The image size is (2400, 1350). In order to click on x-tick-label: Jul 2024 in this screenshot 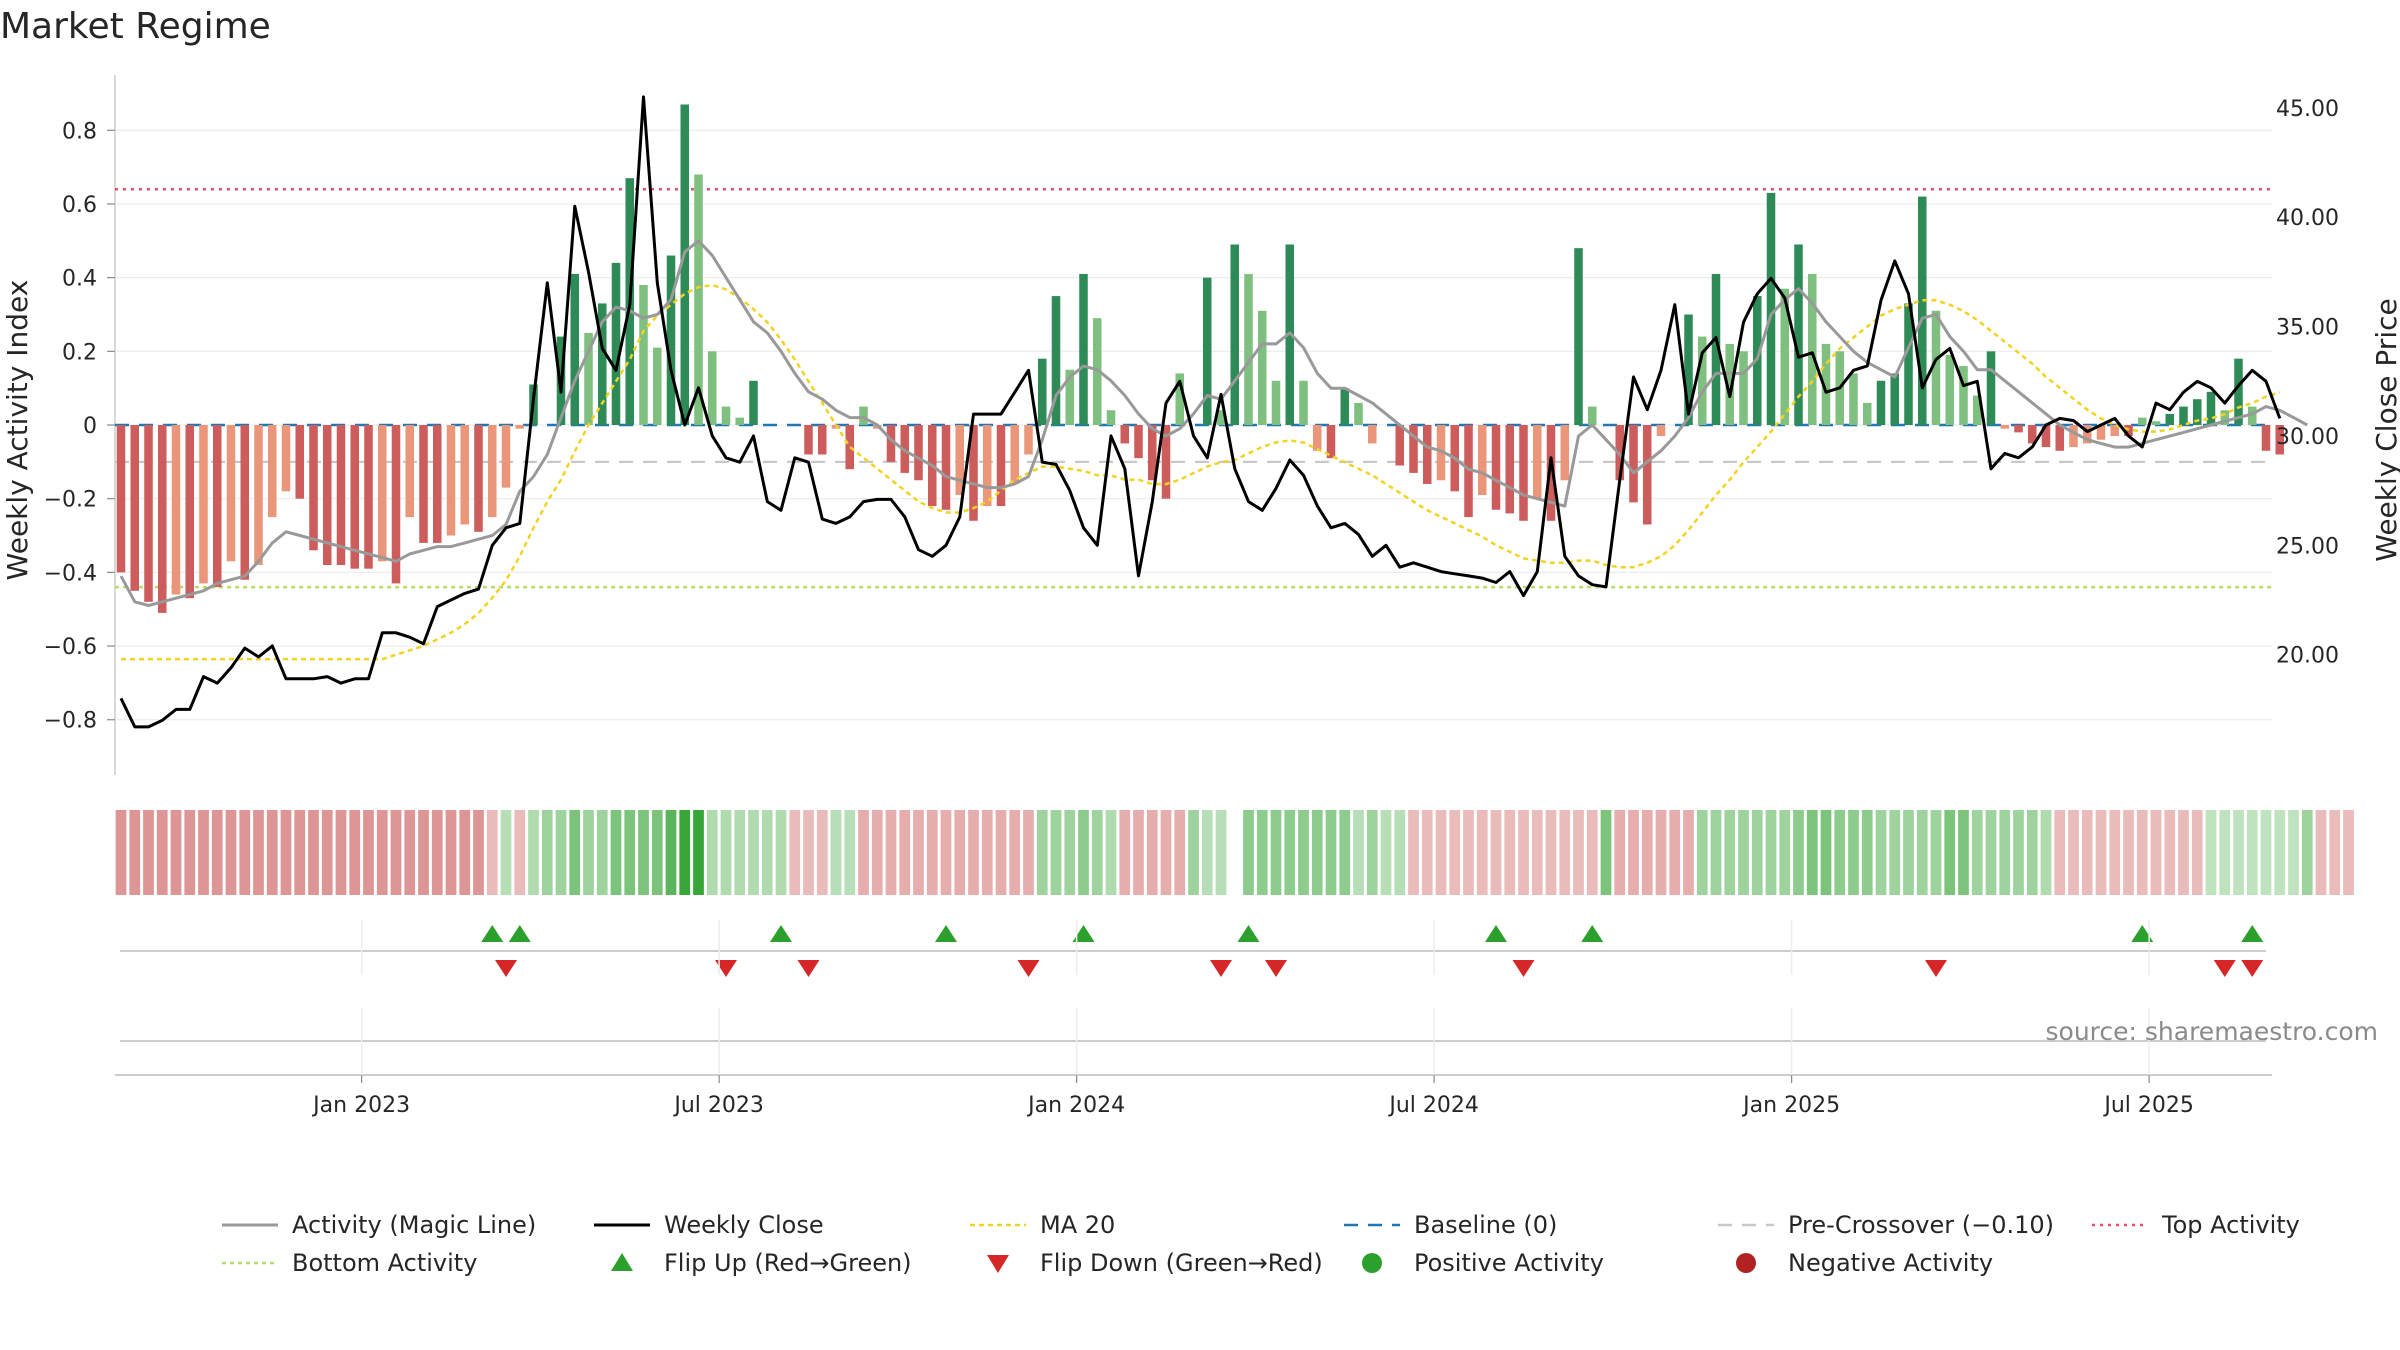, I will do `click(1433, 1105)`.